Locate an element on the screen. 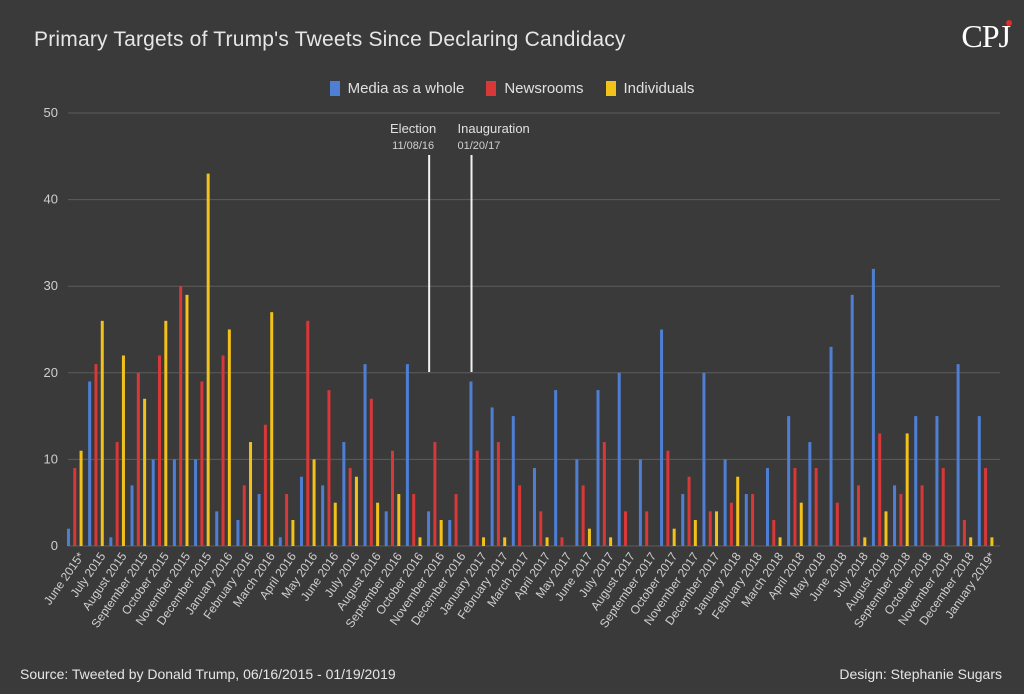  y-tick-label: 10 is located at coordinates (51, 458).